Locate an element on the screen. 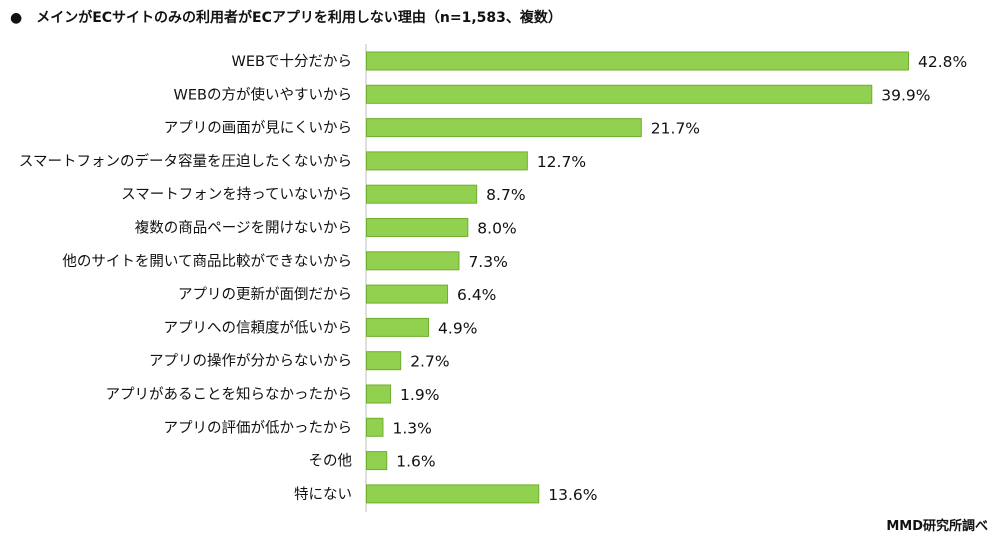  value-label: 6.4% is located at coordinates (476, 295).